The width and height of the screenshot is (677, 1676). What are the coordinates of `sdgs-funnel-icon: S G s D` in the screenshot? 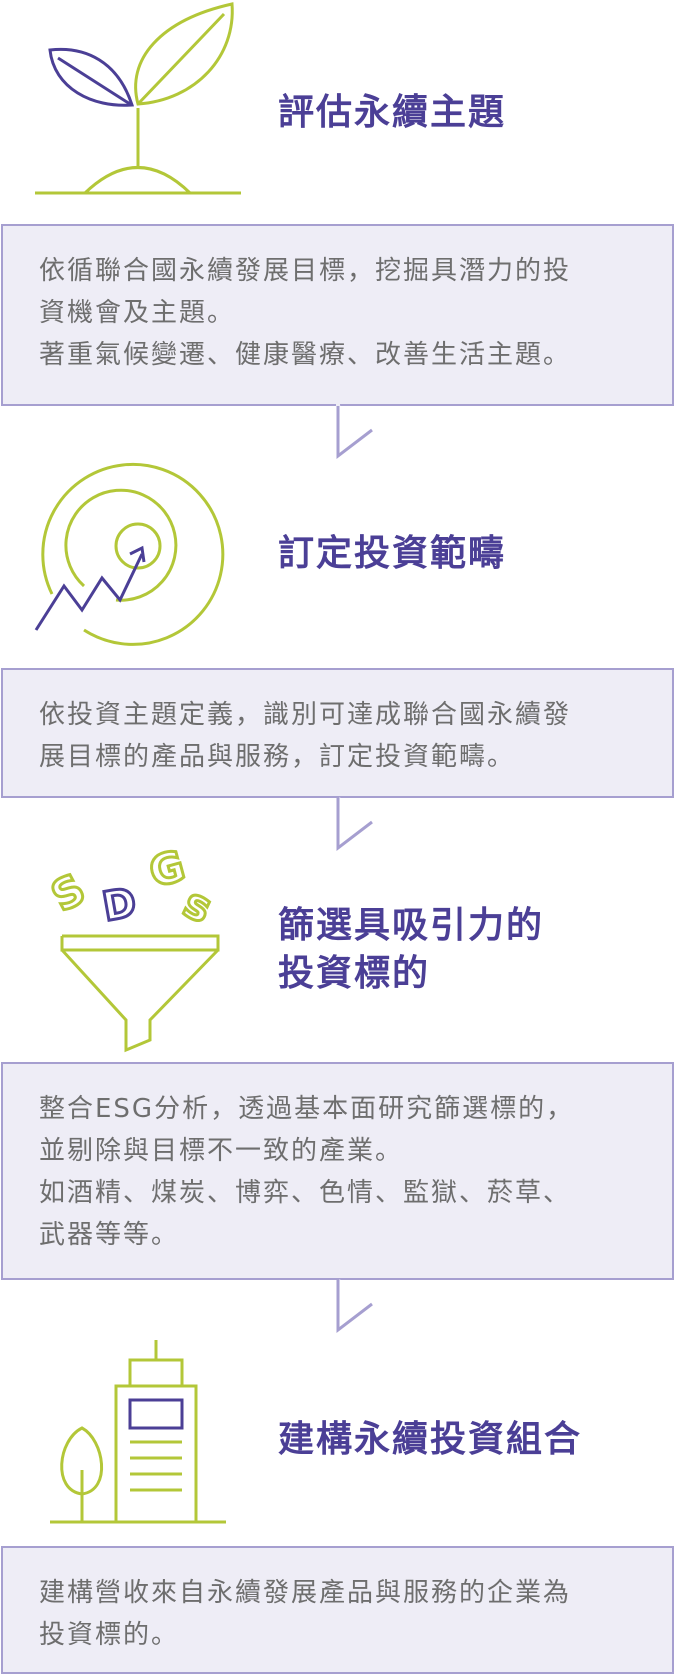 It's located at (131, 946).